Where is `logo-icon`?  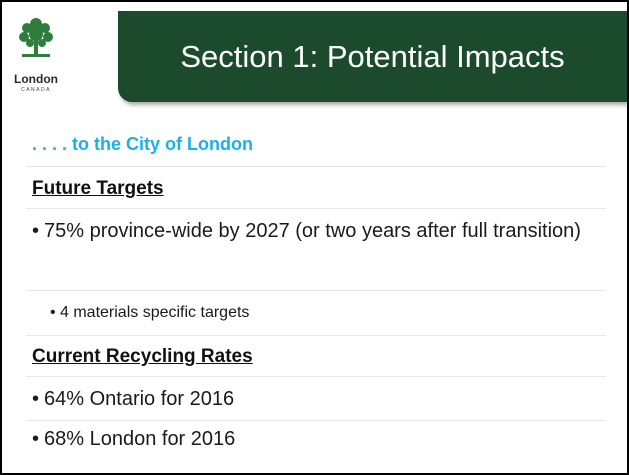 logo-icon is located at coordinates (36, 37).